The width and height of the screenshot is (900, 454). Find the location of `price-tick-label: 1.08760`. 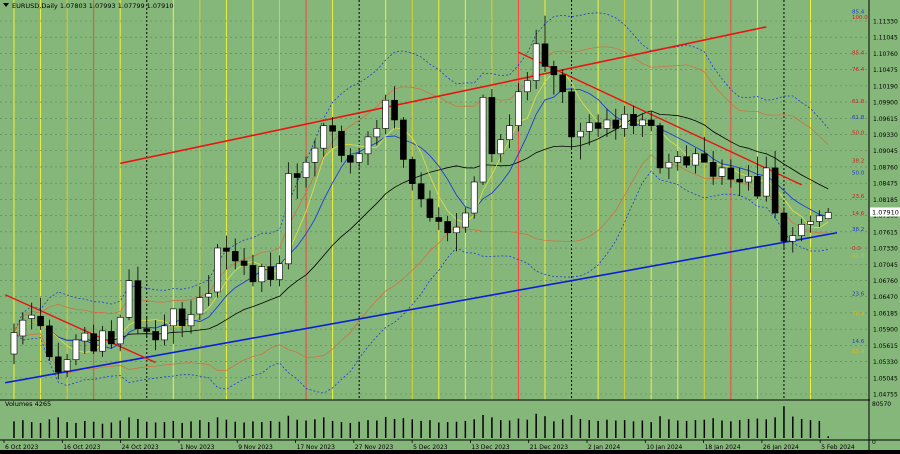

price-tick-label: 1.08760 is located at coordinates (885, 167).